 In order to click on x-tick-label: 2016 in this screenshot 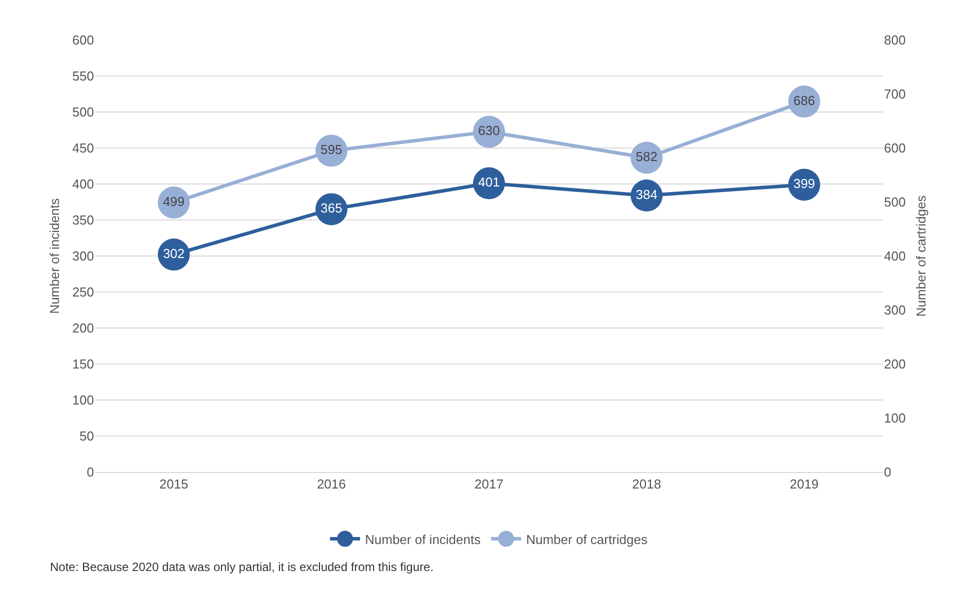, I will do `click(331, 484)`.